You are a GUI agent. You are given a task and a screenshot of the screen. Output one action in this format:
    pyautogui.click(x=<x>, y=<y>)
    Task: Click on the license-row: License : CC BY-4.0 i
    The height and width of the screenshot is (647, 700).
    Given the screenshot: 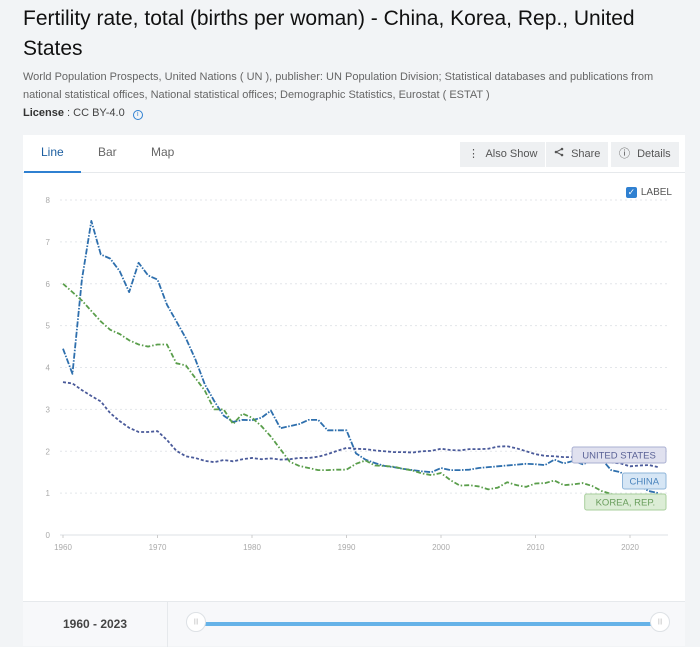 What is the action you would take?
    pyautogui.click(x=83, y=113)
    